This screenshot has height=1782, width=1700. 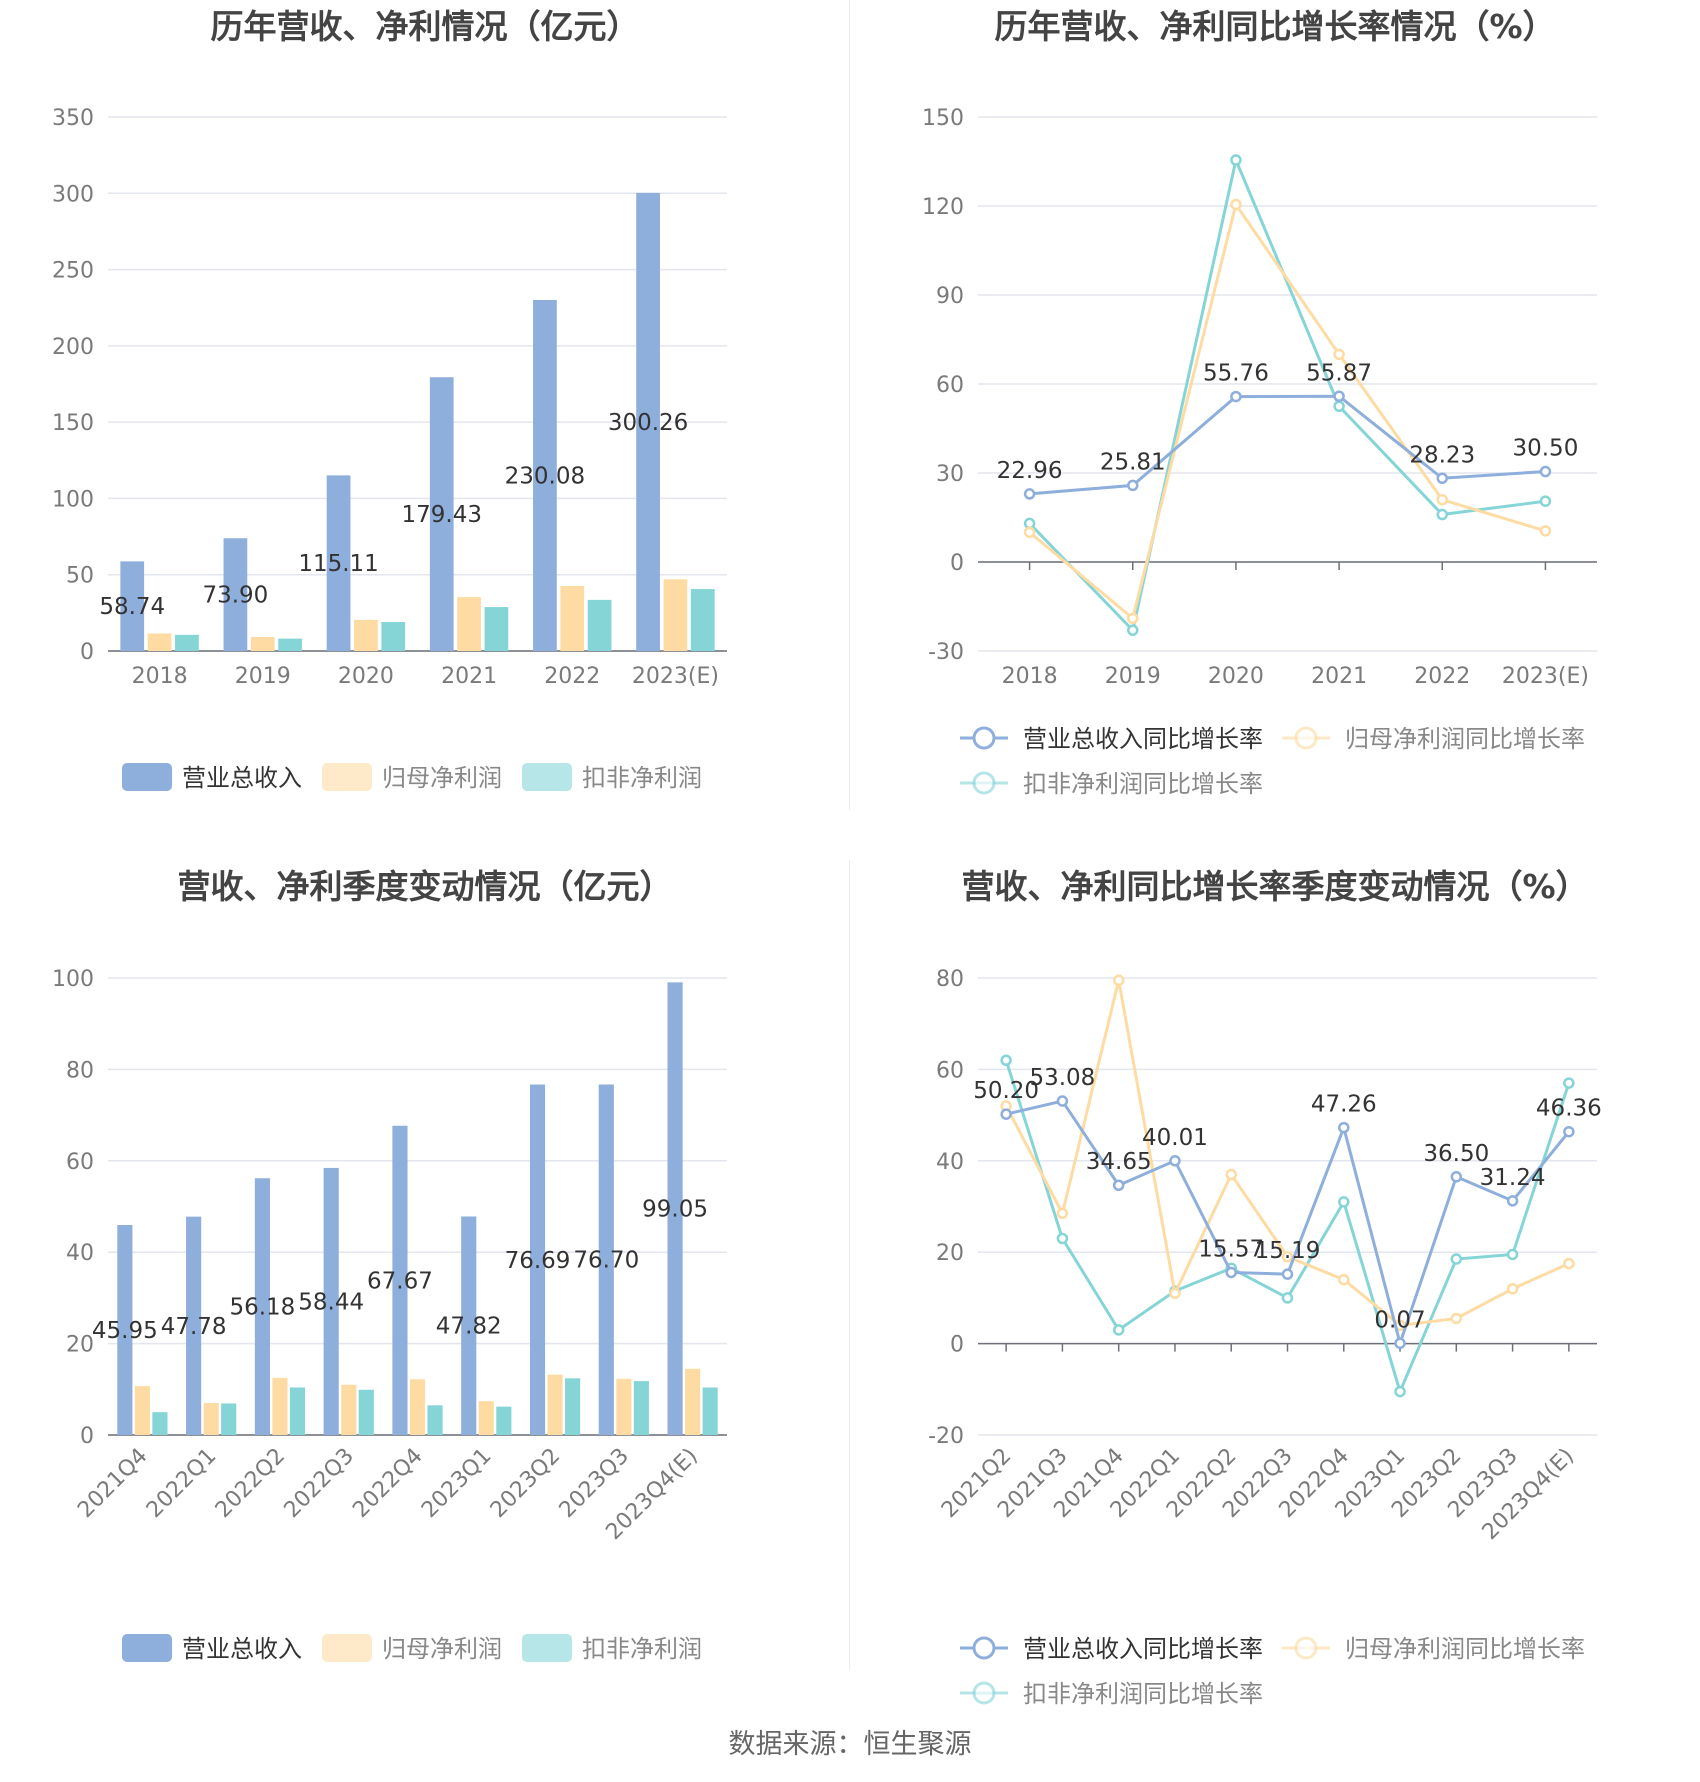 What do you see at coordinates (181, 1483) in the screenshot?
I see `x-tick-label: 2022Q1` at bounding box center [181, 1483].